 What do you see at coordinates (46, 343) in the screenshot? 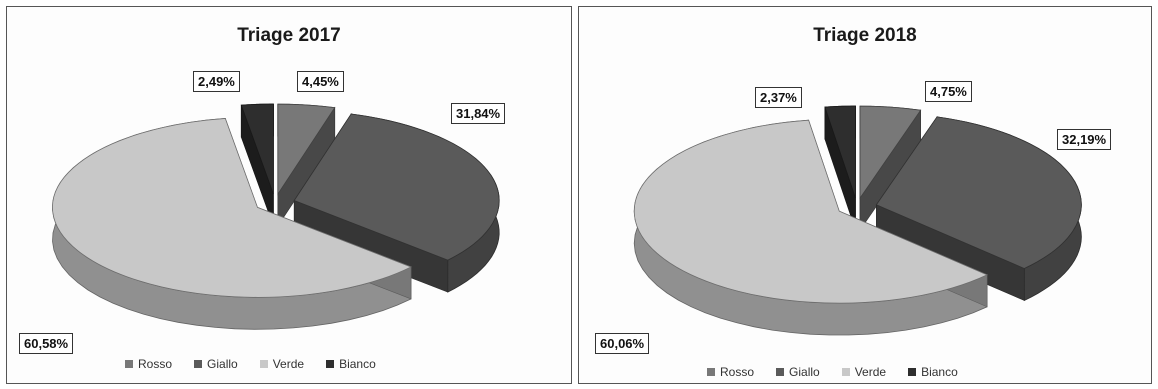
I see `data-label-verde: 60,58%` at bounding box center [46, 343].